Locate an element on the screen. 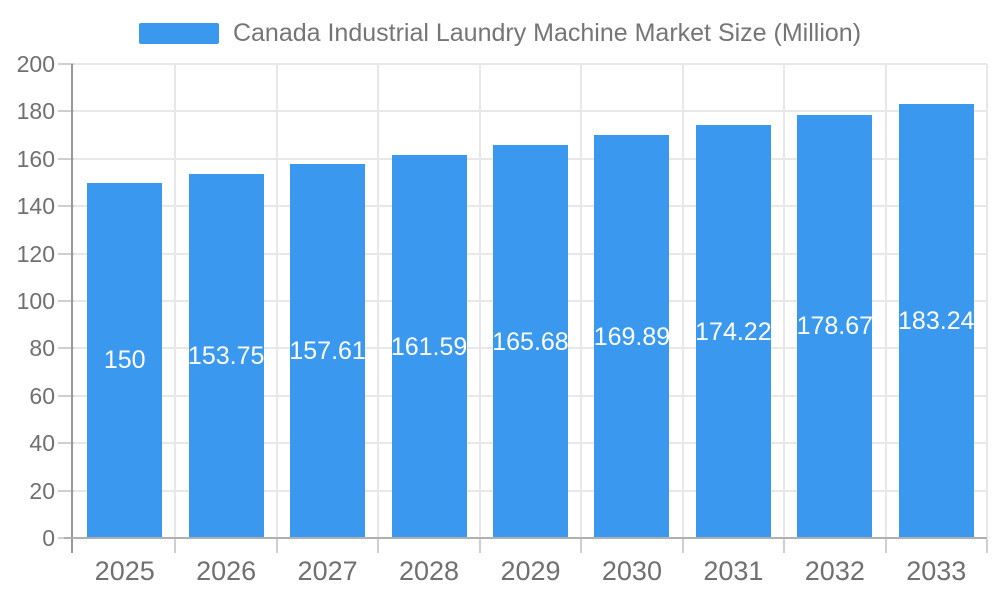 The image size is (1000, 600). bar-value-label: 157.61 is located at coordinates (327, 351).